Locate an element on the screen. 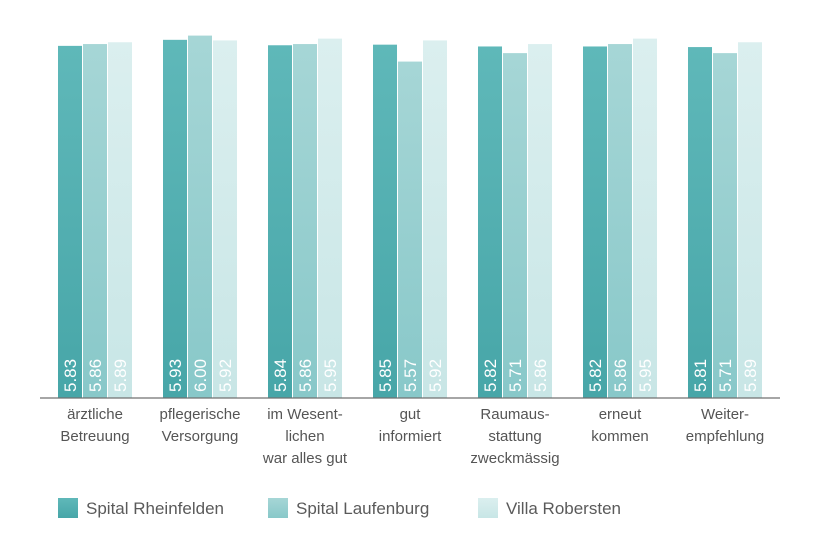 Image resolution: width=820 pixels, height=559 pixels. value-label-spital-laufenburg-1: 5.86 is located at coordinates (95, 375).